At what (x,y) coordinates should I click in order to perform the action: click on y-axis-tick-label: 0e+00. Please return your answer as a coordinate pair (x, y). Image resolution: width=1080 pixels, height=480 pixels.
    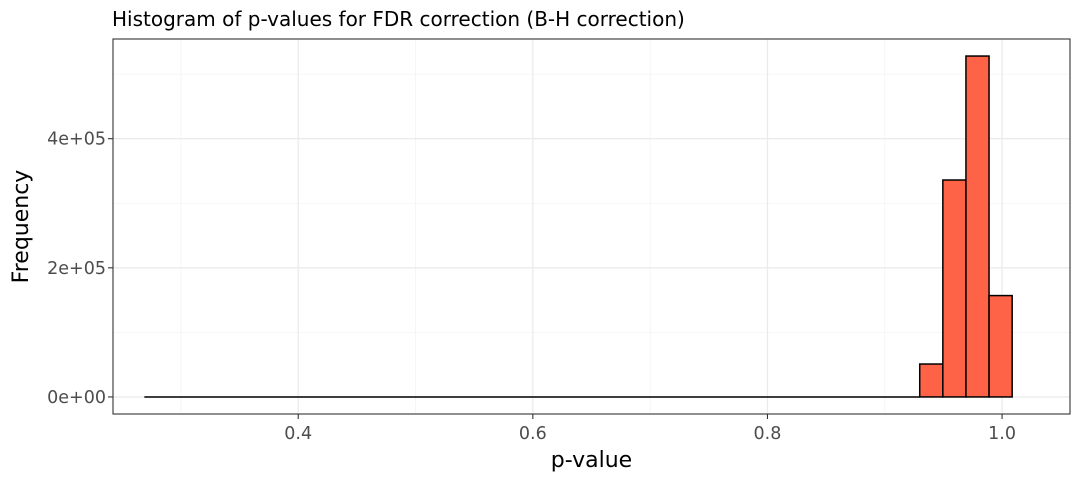
    Looking at the image, I should click on (76, 398).